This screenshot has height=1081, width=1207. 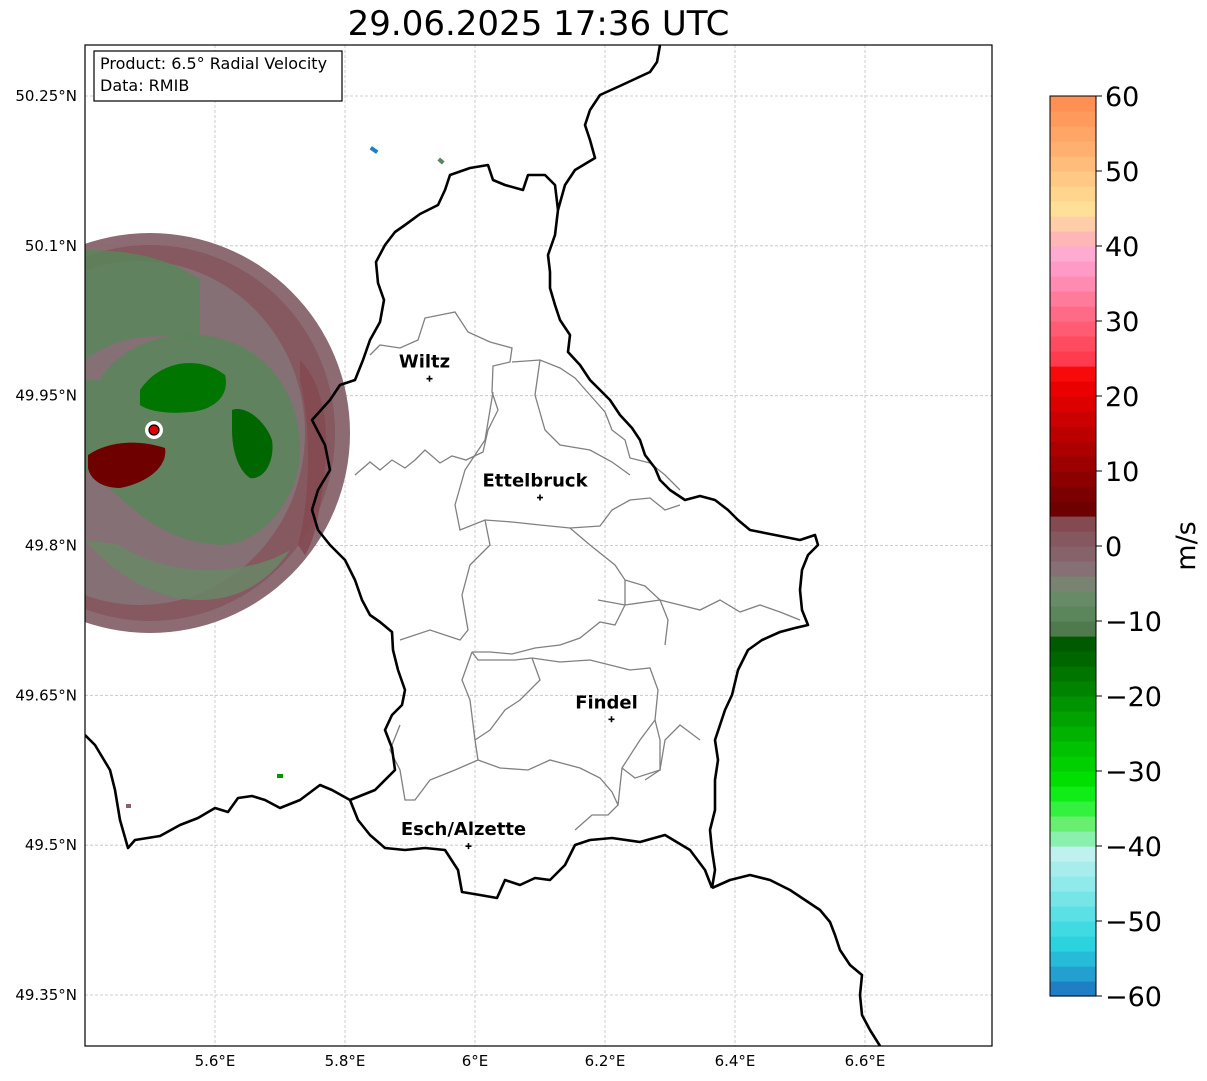 What do you see at coordinates (475, 1061) in the screenshot?
I see `lon-tick-label: 6°E` at bounding box center [475, 1061].